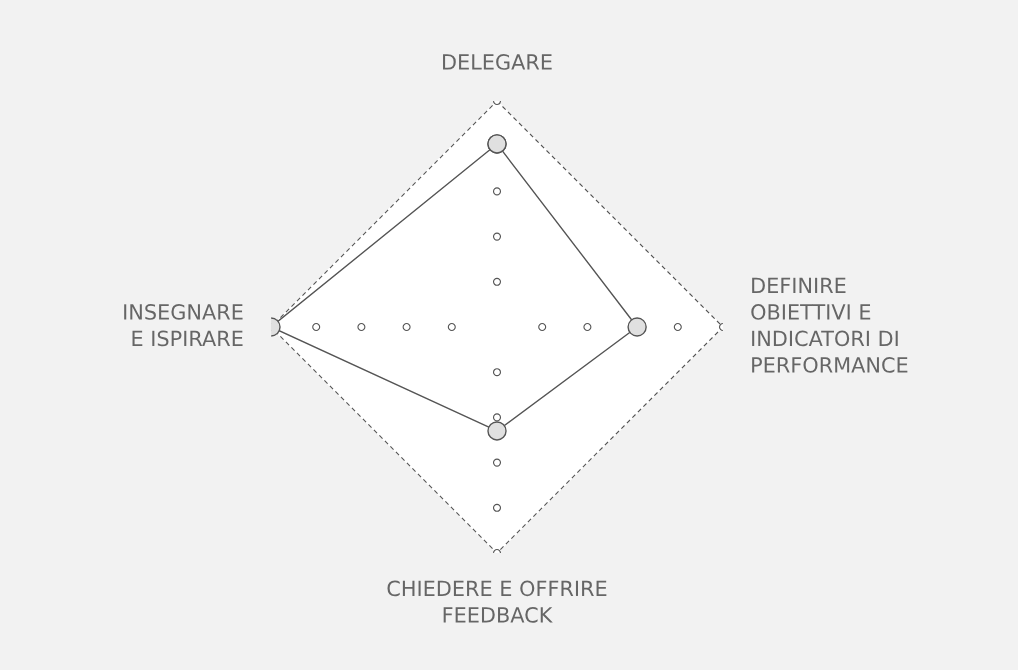 The height and width of the screenshot is (670, 1018). Describe the element at coordinates (183, 325) in the screenshot. I see `spoke-label: INSEGNARE E ISPIRARE` at that location.